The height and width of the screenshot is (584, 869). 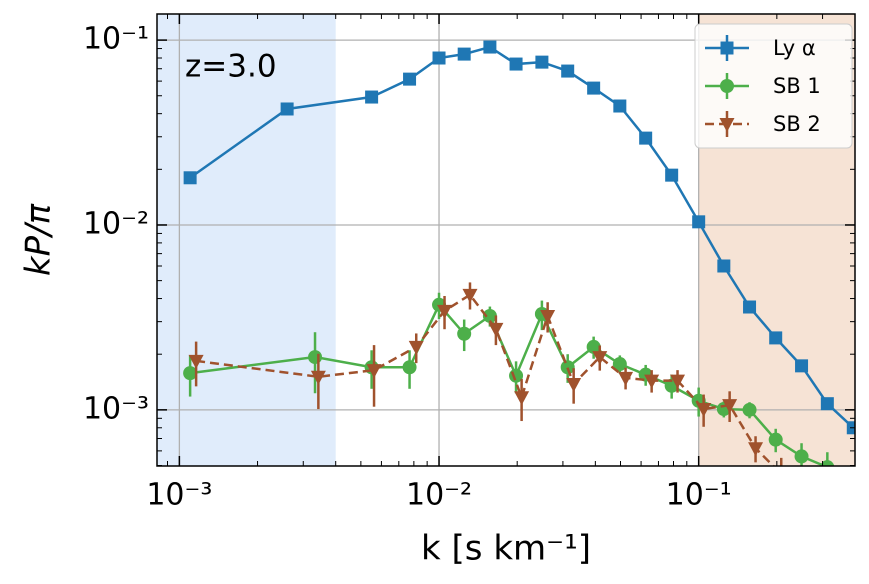 I want to click on y-tick-label: 10⁻², so click(x=116, y=223).